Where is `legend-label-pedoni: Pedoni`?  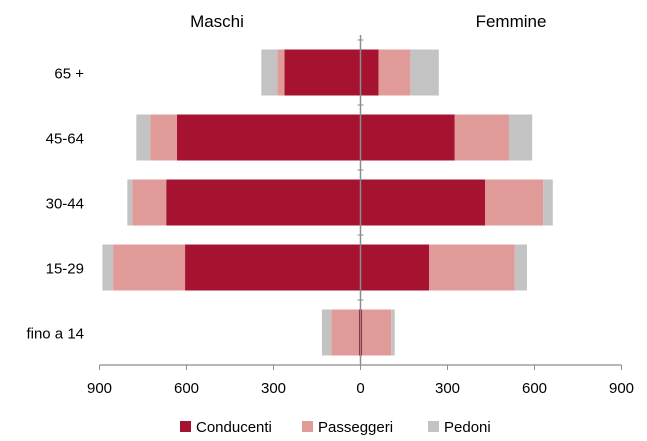 legend-label-pedoni: Pedoni is located at coordinates (467, 427).